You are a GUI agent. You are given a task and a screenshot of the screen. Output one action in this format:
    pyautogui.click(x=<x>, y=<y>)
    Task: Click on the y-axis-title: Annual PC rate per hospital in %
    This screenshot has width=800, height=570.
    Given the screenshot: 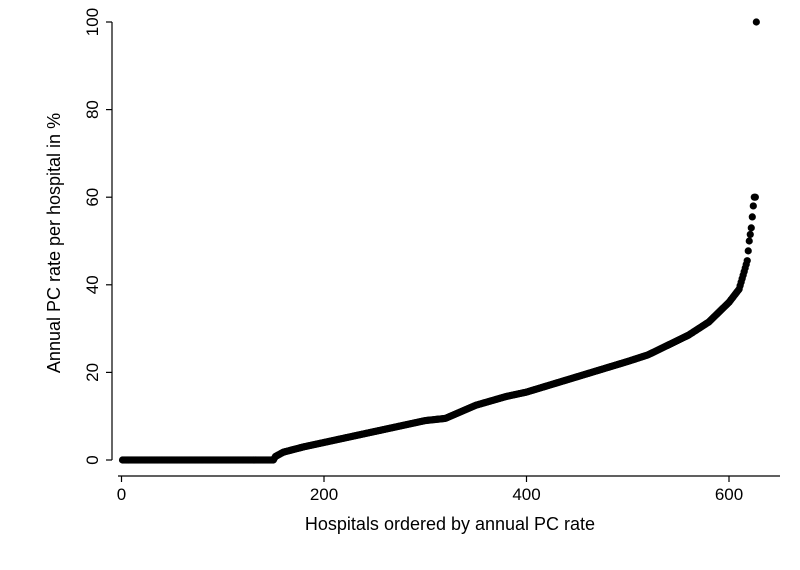 What is the action you would take?
    pyautogui.click(x=54, y=243)
    